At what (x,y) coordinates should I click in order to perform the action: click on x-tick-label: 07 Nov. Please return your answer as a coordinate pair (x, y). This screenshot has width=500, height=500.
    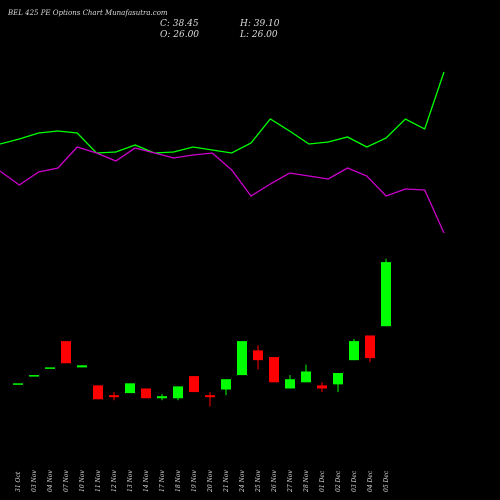
    Looking at the image, I should click on (66, 481).